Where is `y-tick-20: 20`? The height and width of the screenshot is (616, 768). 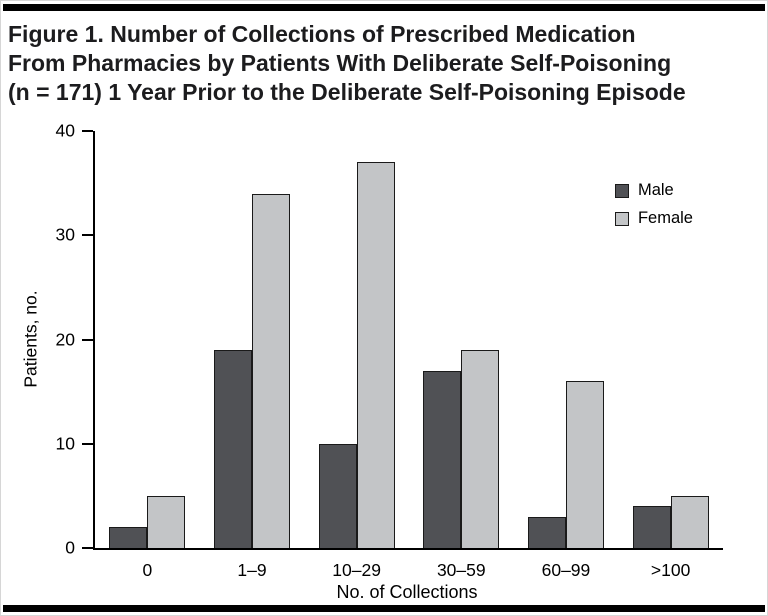
y-tick-20: 20 is located at coordinates (74, 339).